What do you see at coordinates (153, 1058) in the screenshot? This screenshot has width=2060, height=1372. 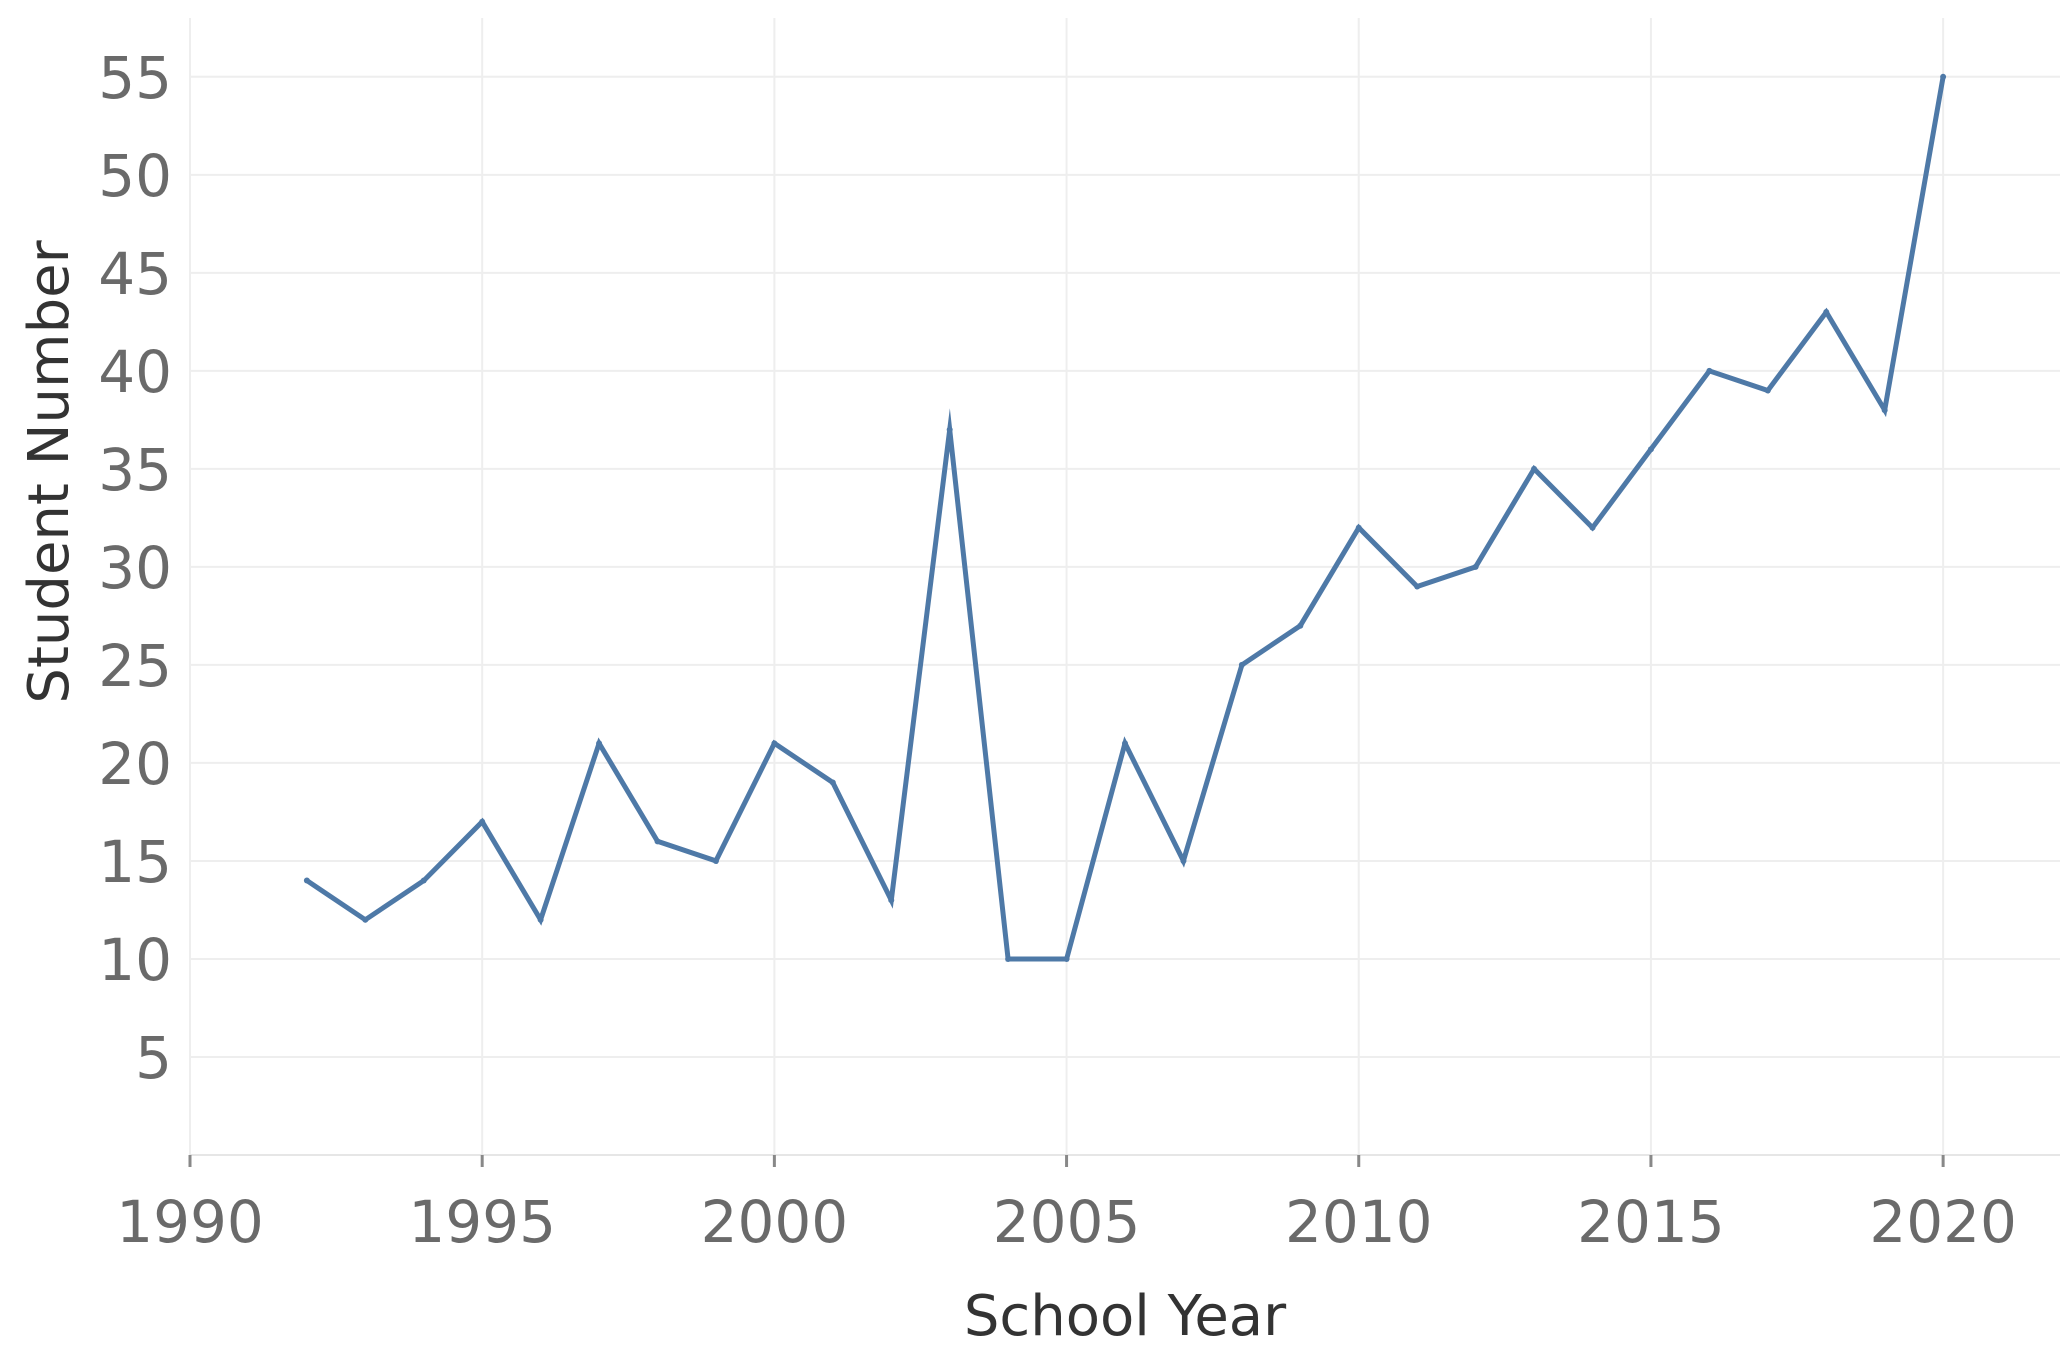 I see `y-tick-label: 5` at bounding box center [153, 1058].